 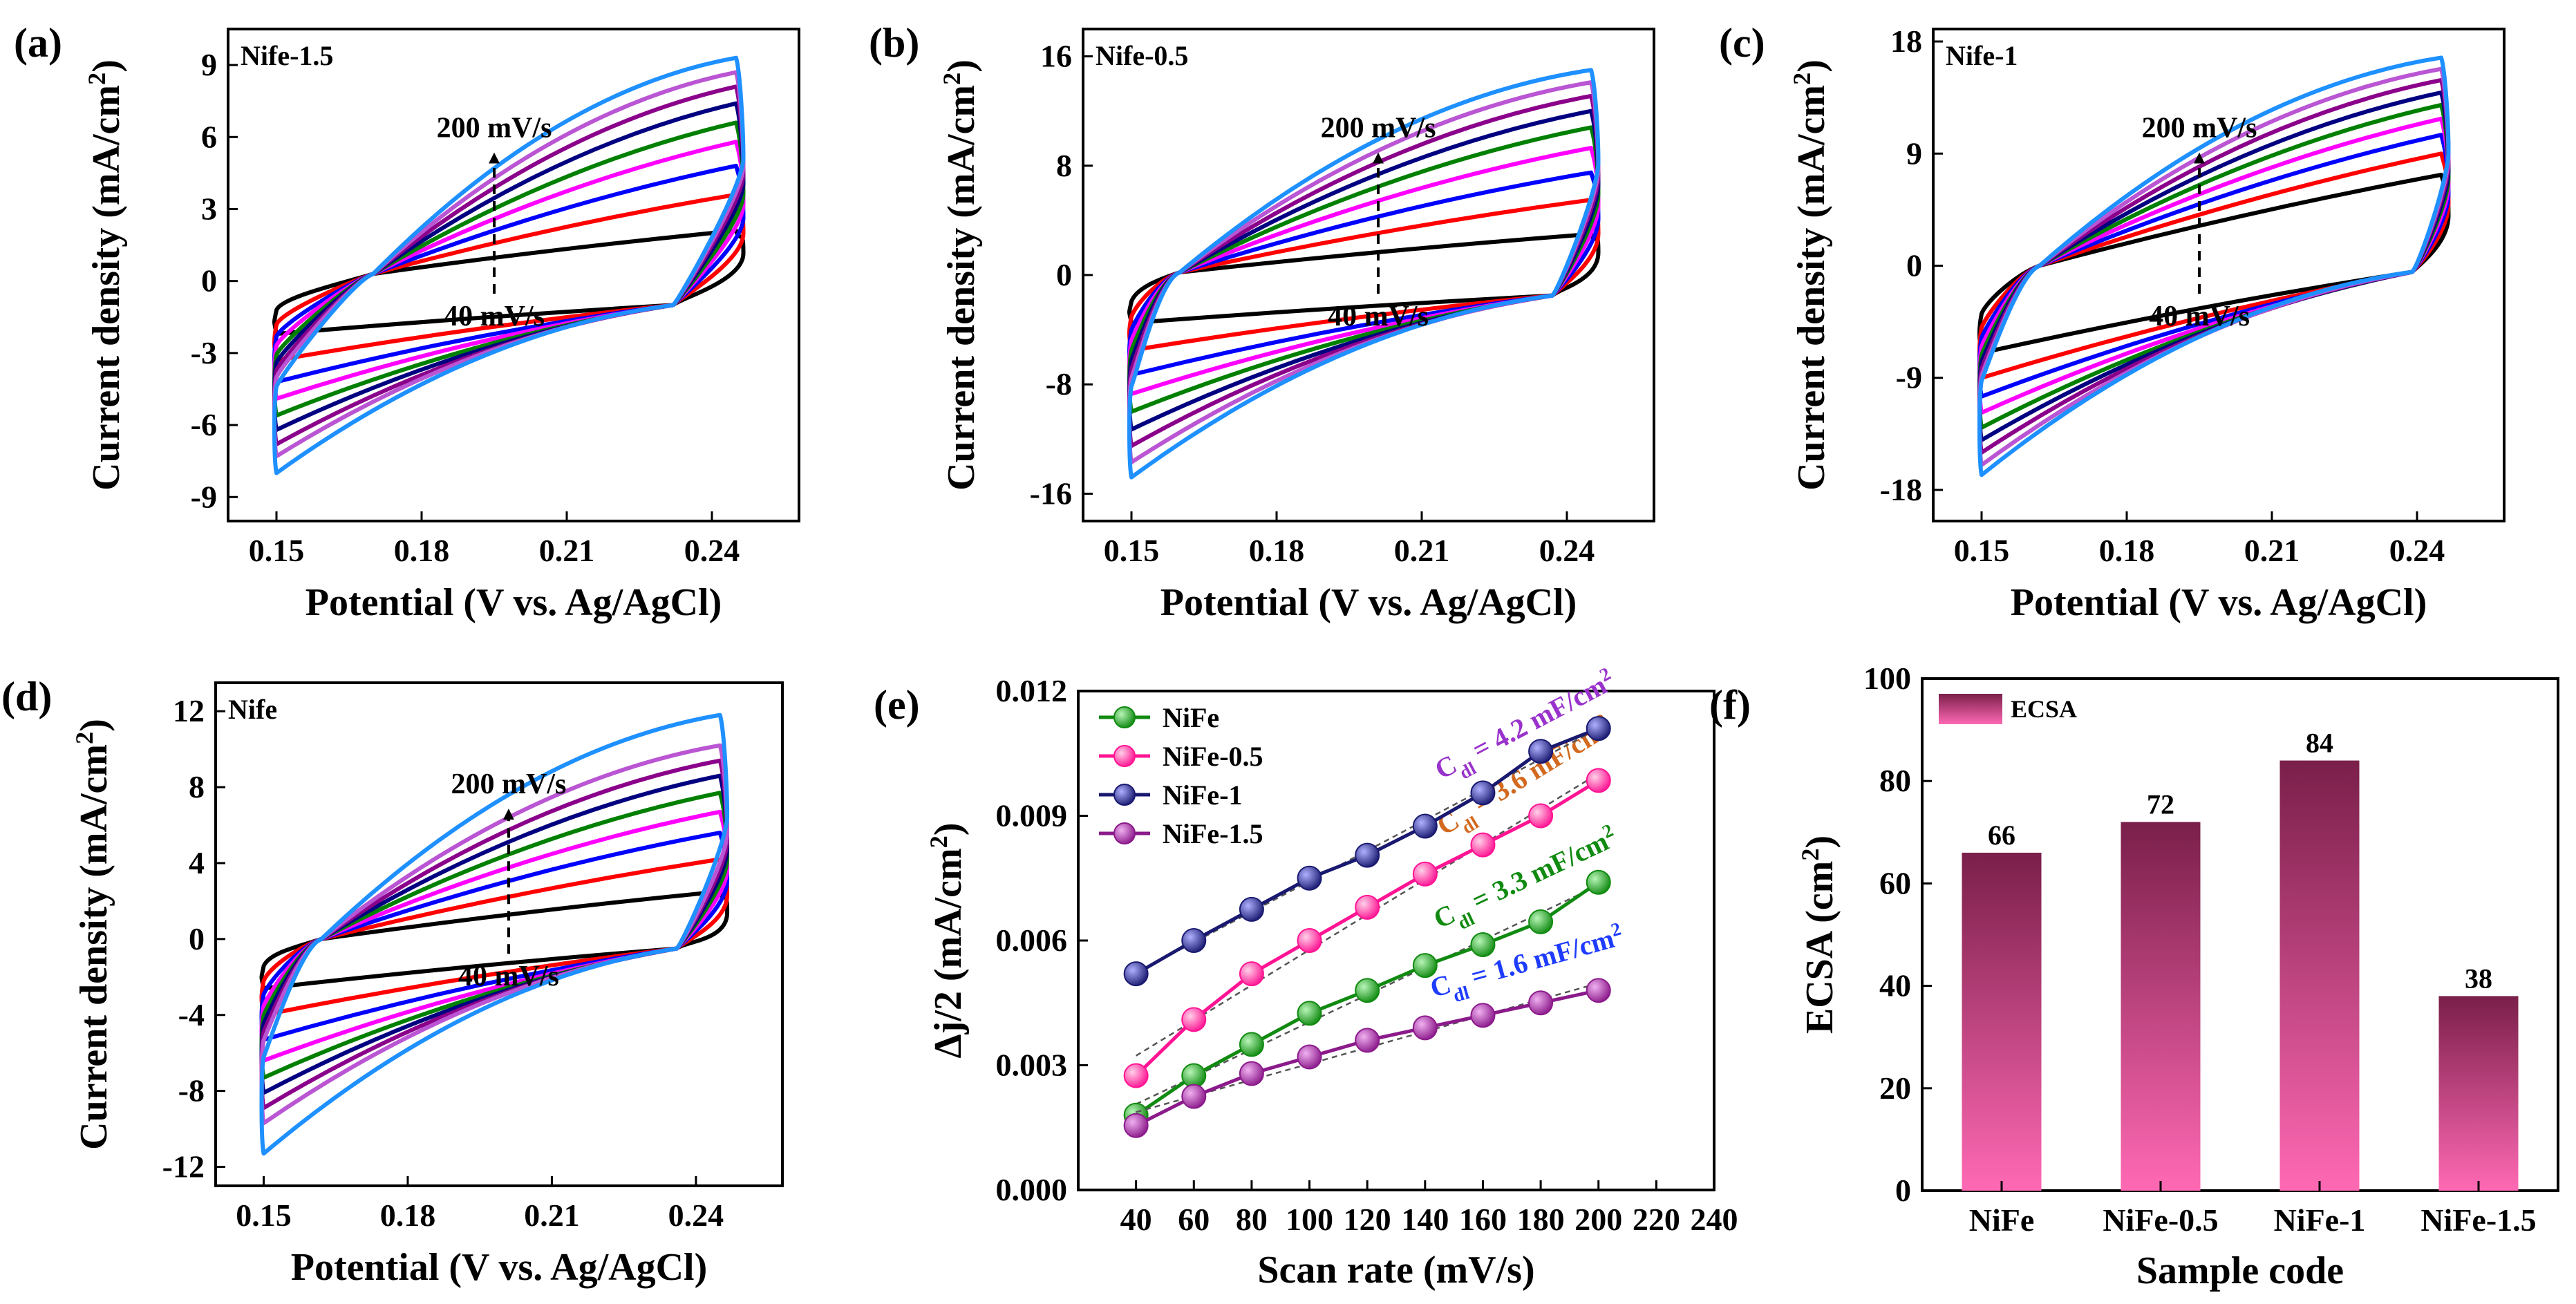 What do you see at coordinates (197, 862) in the screenshot?
I see `cv-y-tick-label: 4` at bounding box center [197, 862].